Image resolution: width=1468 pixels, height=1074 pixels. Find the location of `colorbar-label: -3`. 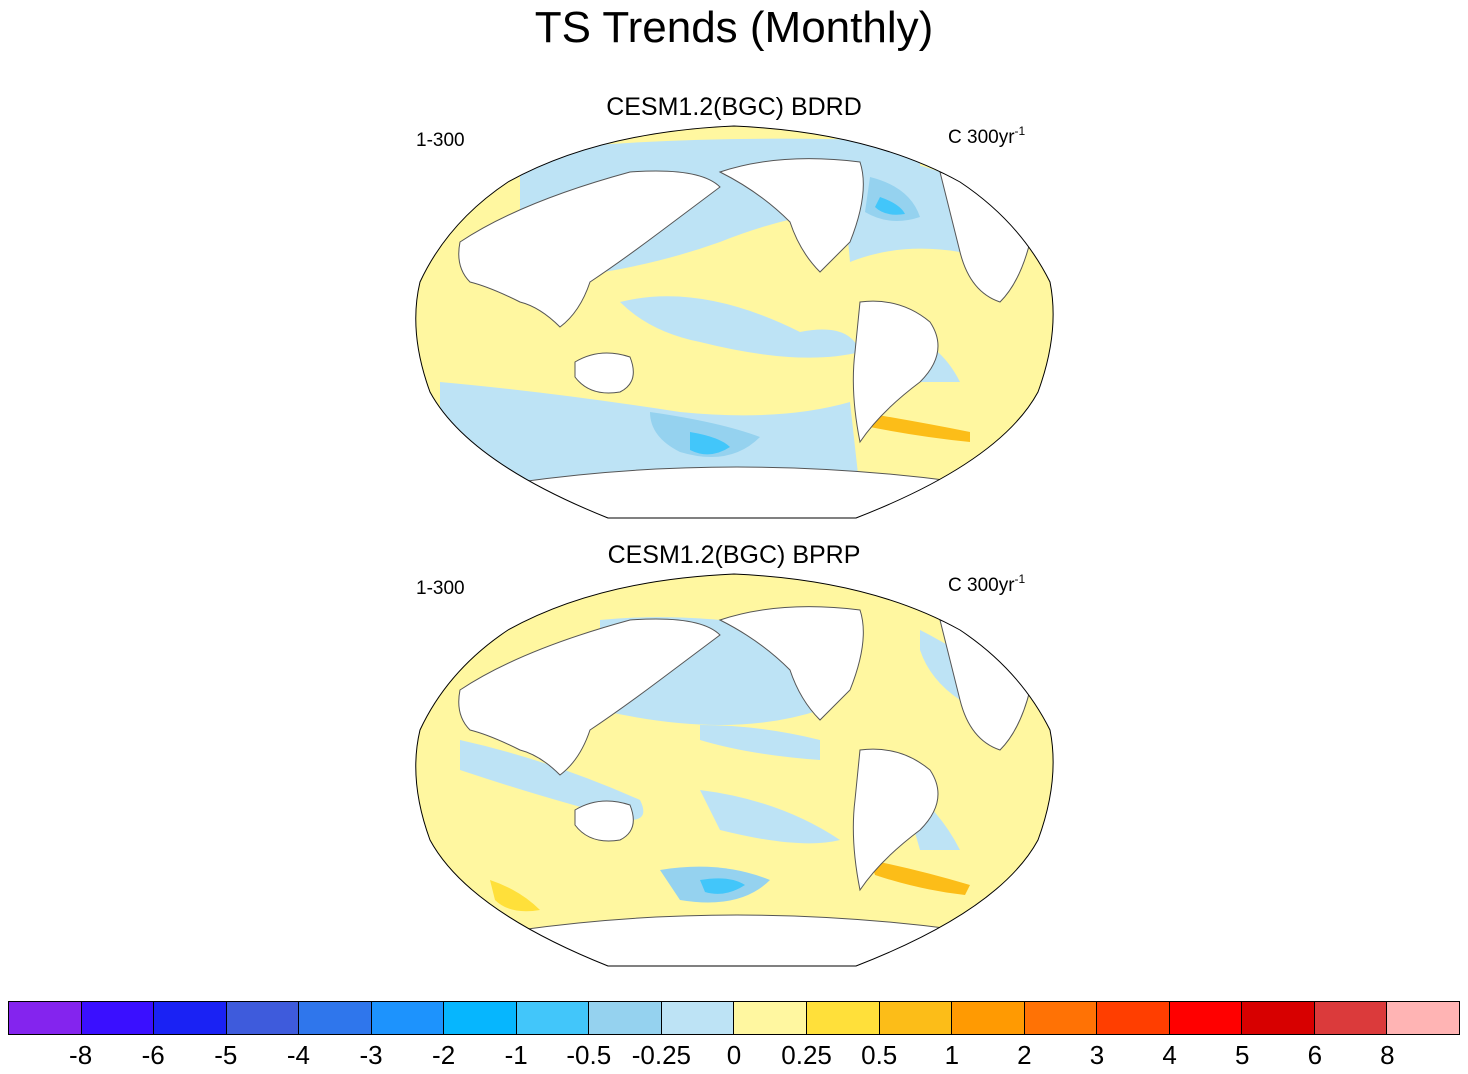

colorbar-label: -3 is located at coordinates (371, 1055).